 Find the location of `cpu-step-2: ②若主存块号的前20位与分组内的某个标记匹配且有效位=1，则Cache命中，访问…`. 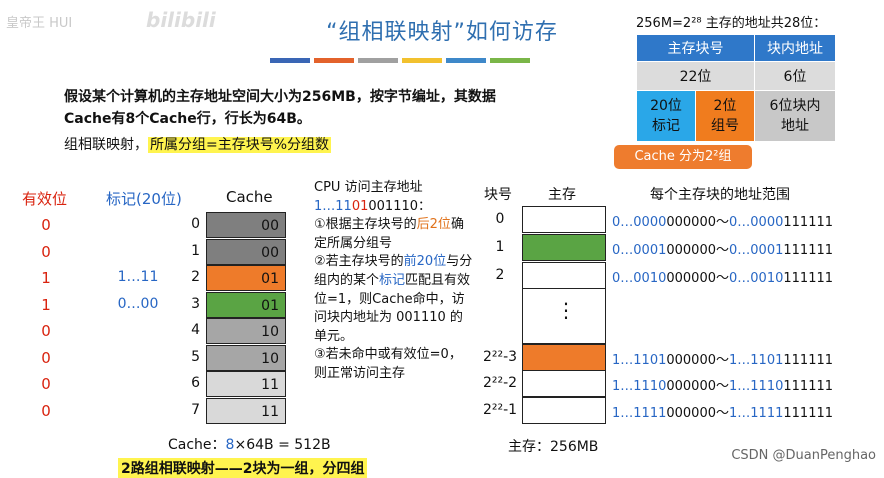

cpu-step-2: ②若主存块号的前20位与分组内的某个标记匹配且有效位=1，则Cache命中，访问… is located at coordinates (394, 299).